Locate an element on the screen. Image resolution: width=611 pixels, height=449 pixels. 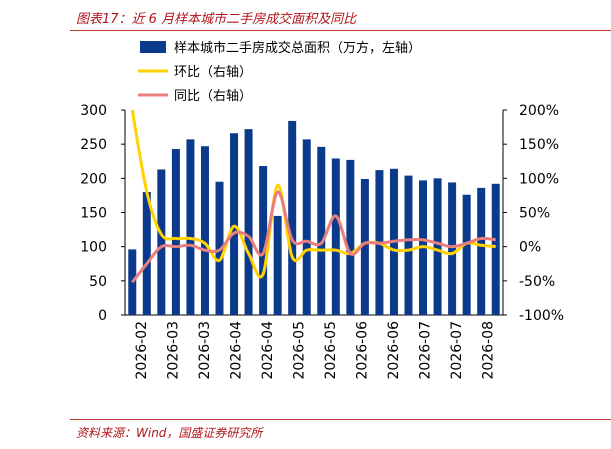
left-tick-label: 300 is located at coordinates (93, 111).